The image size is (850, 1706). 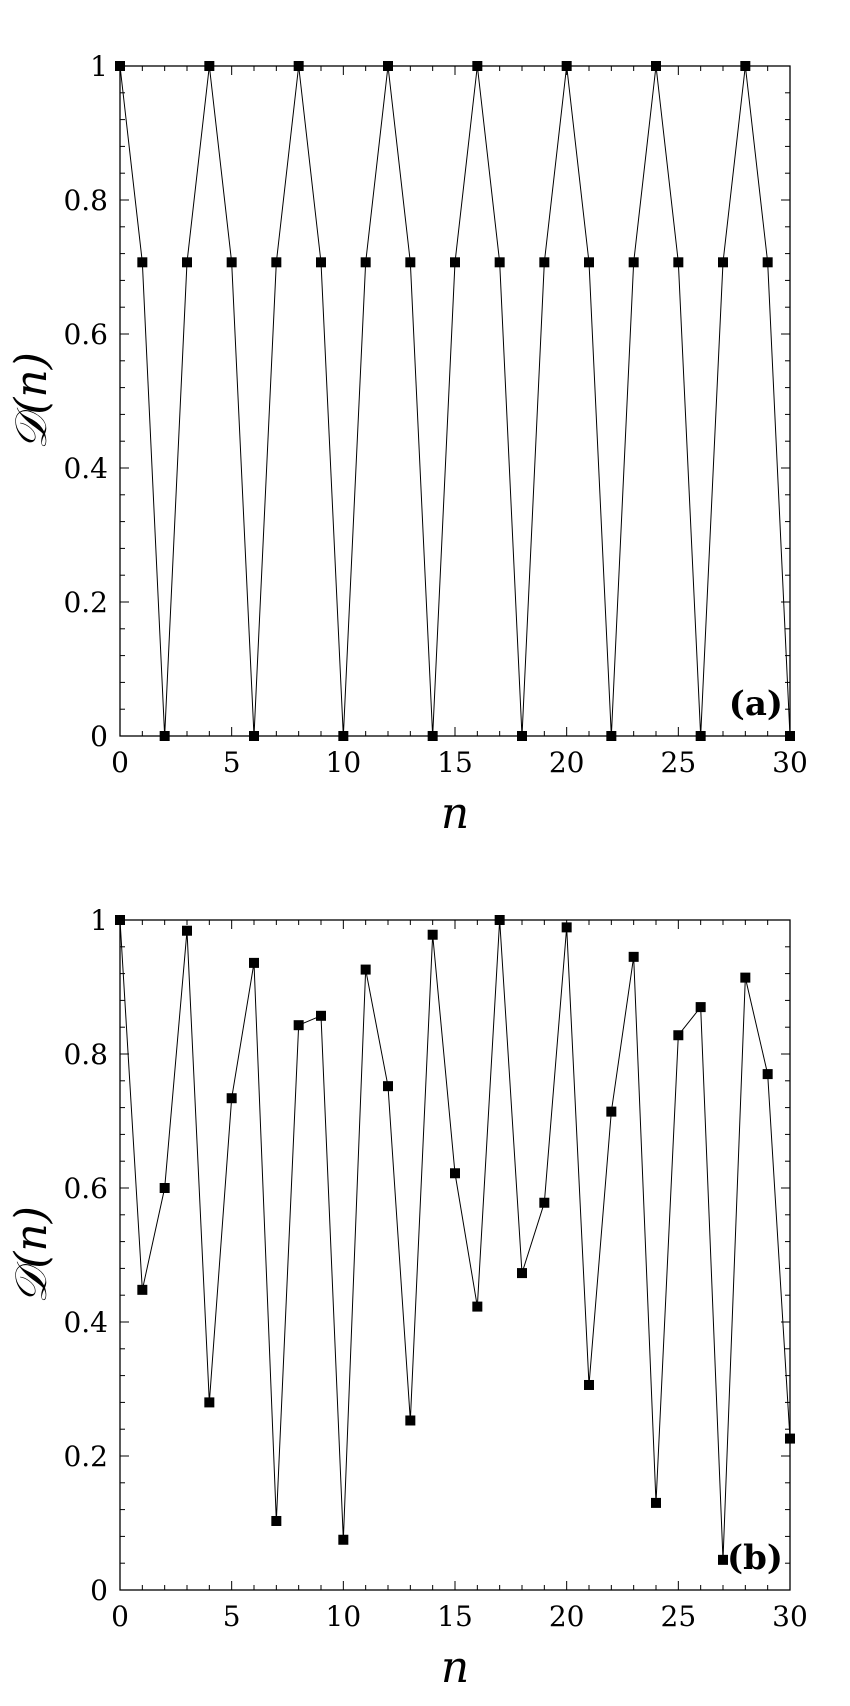 What do you see at coordinates (679, 762) in the screenshot?
I see `x-tick-label-a-5: 25` at bounding box center [679, 762].